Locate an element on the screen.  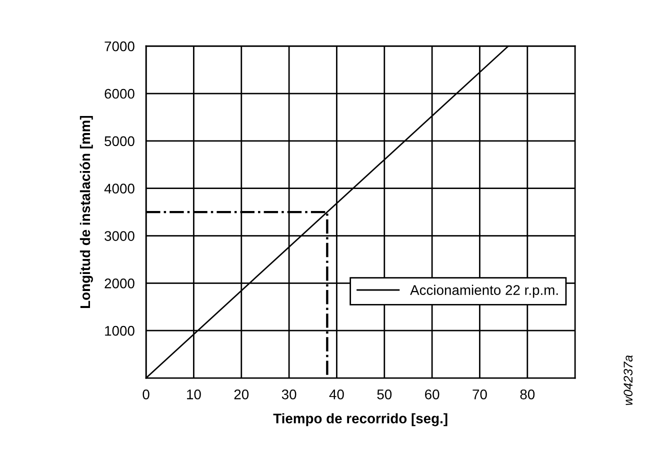
x-tick-label: 70 is located at coordinates (479, 395).